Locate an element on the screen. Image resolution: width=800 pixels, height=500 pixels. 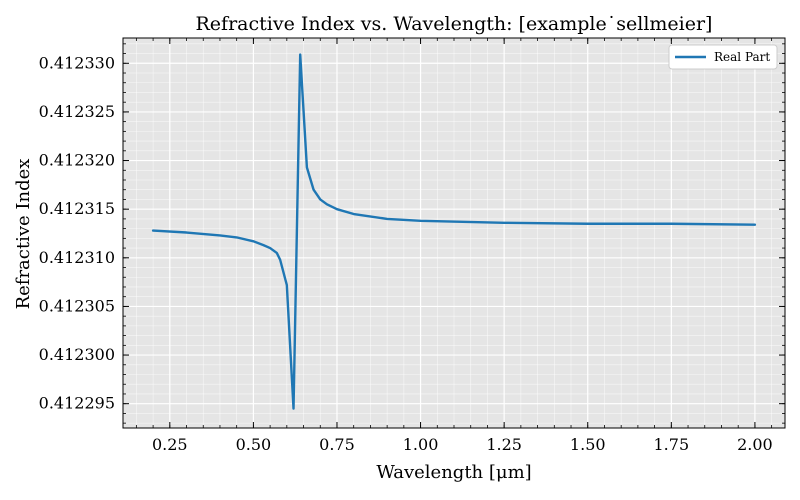
x-tick-label: 1.25 is located at coordinates (504, 444).